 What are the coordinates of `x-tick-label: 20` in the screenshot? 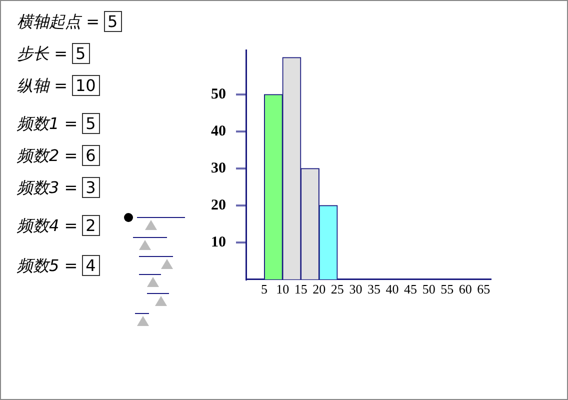 It's located at (319, 289).